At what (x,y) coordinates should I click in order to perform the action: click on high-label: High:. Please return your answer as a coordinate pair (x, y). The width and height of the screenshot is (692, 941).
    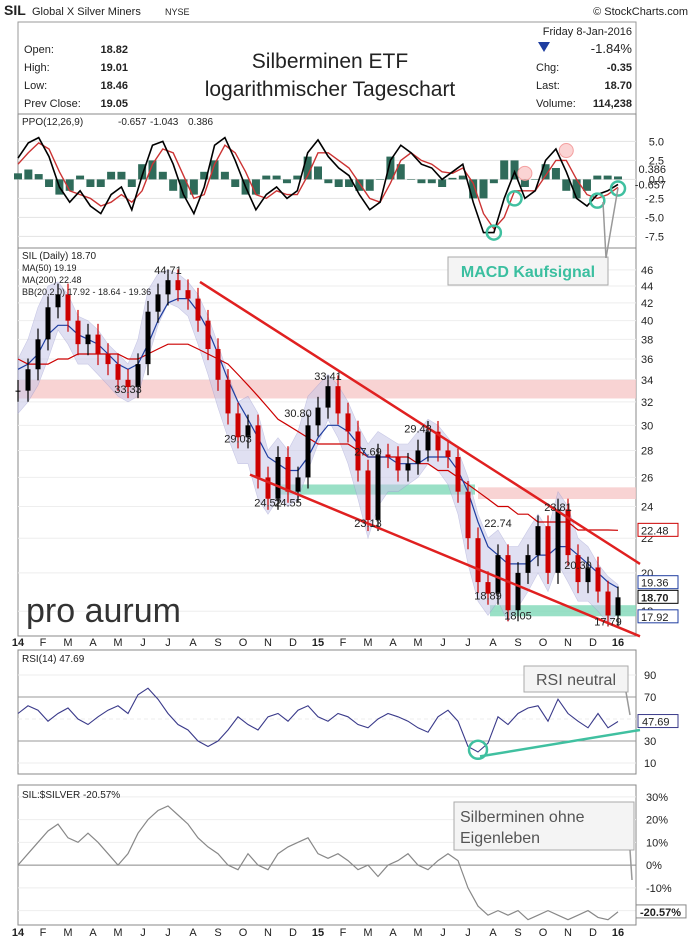
    Looking at the image, I should click on (37, 68).